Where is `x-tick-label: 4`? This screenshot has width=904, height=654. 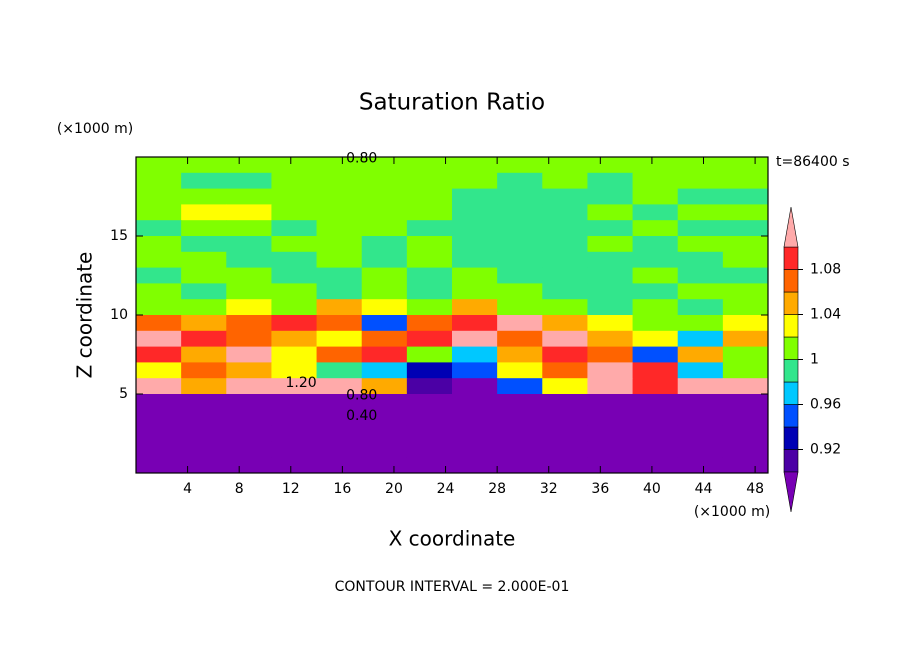 x-tick-label: 4 is located at coordinates (187, 489).